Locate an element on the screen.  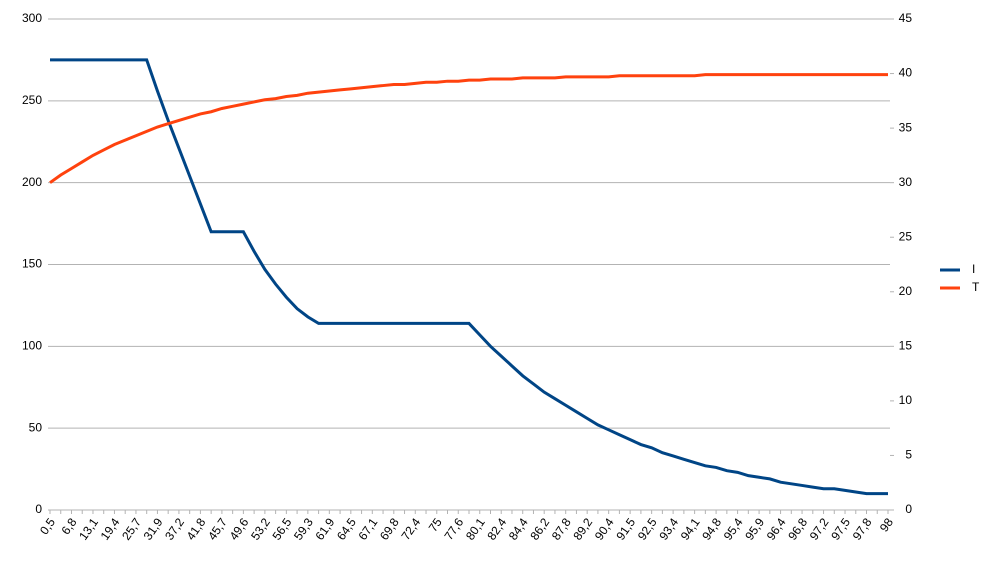
x-tick-label: 64,5 is located at coordinates (346, 528).